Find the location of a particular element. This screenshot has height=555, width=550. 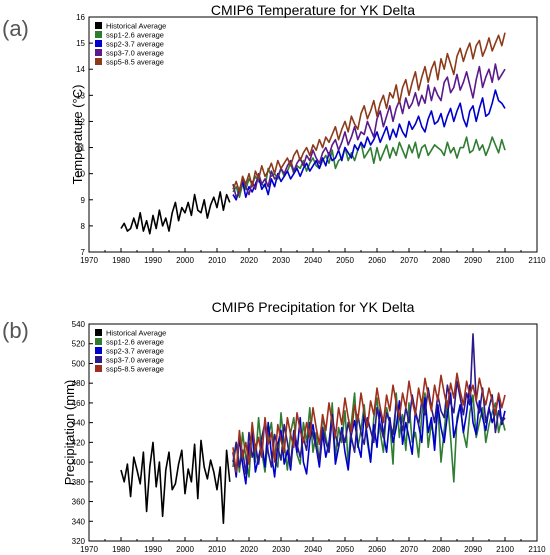

y-tick-label: 320 is located at coordinates (79, 541).